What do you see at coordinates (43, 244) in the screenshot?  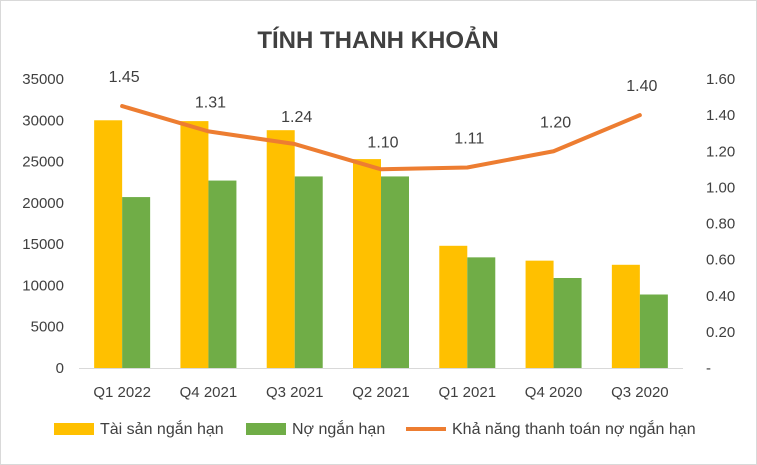 I see `left-tick-label: 15000` at bounding box center [43, 244].